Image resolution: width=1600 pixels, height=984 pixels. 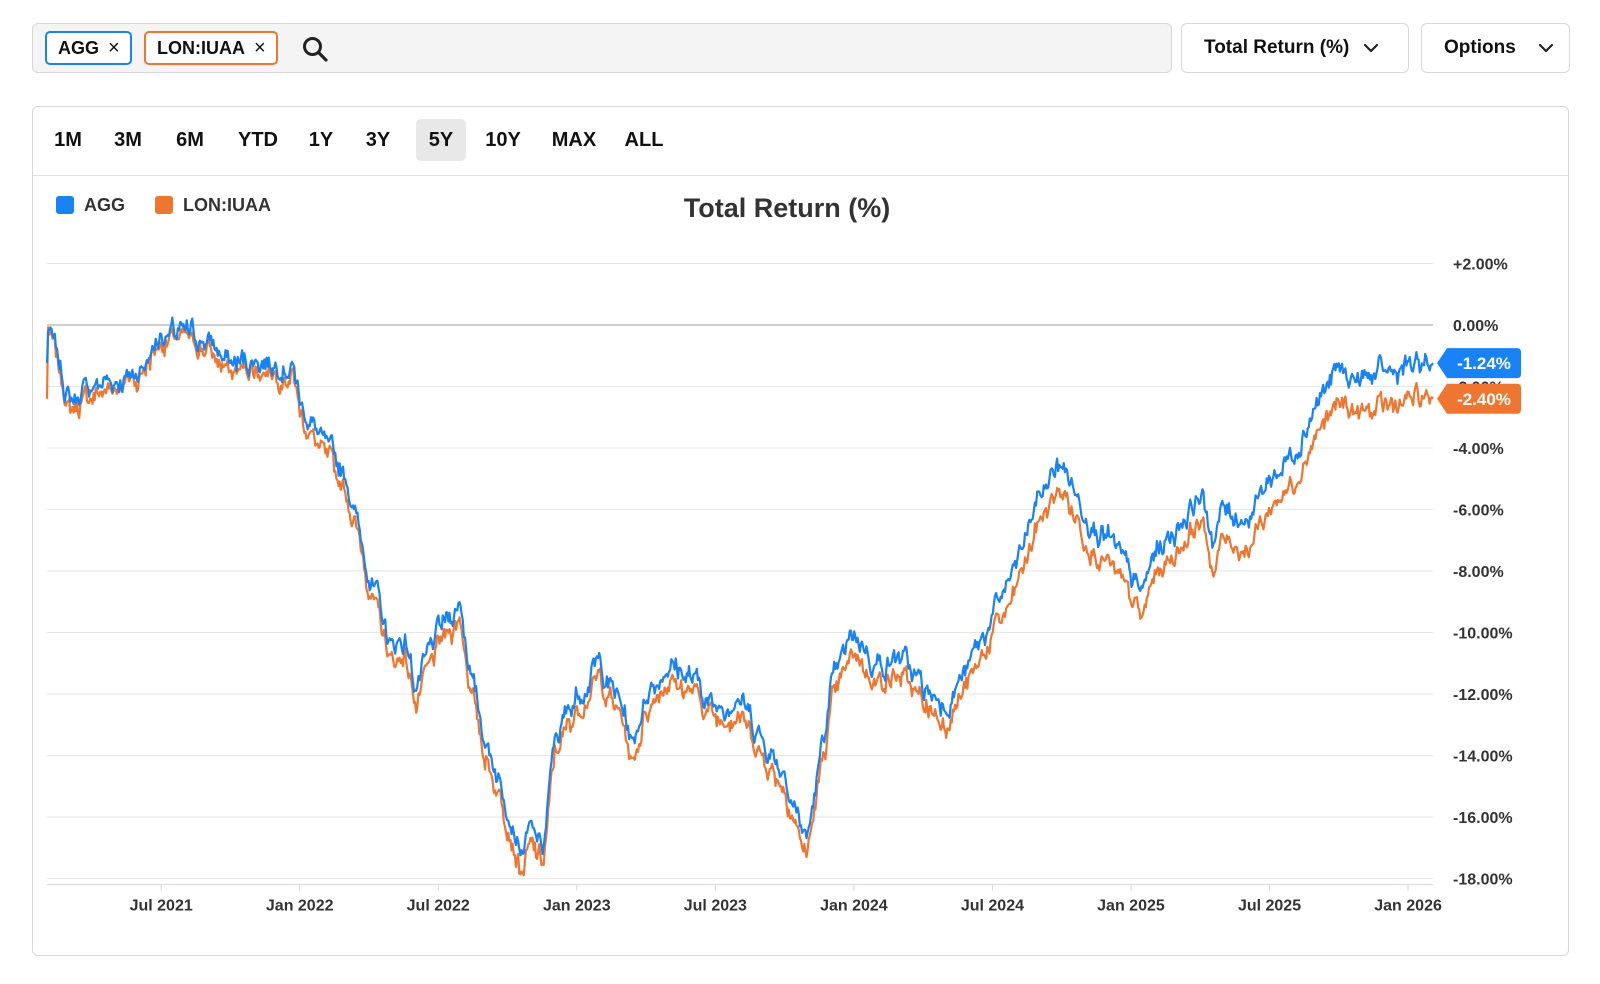 What do you see at coordinates (1483, 634) in the screenshot?
I see `y-tick-label: -10.00%` at bounding box center [1483, 634].